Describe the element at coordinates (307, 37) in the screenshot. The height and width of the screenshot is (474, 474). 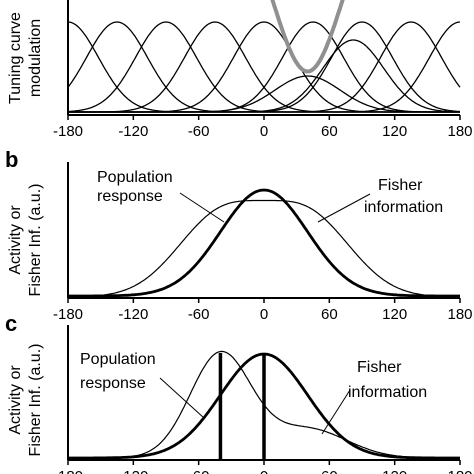
I see `highlight-curve` at that location.